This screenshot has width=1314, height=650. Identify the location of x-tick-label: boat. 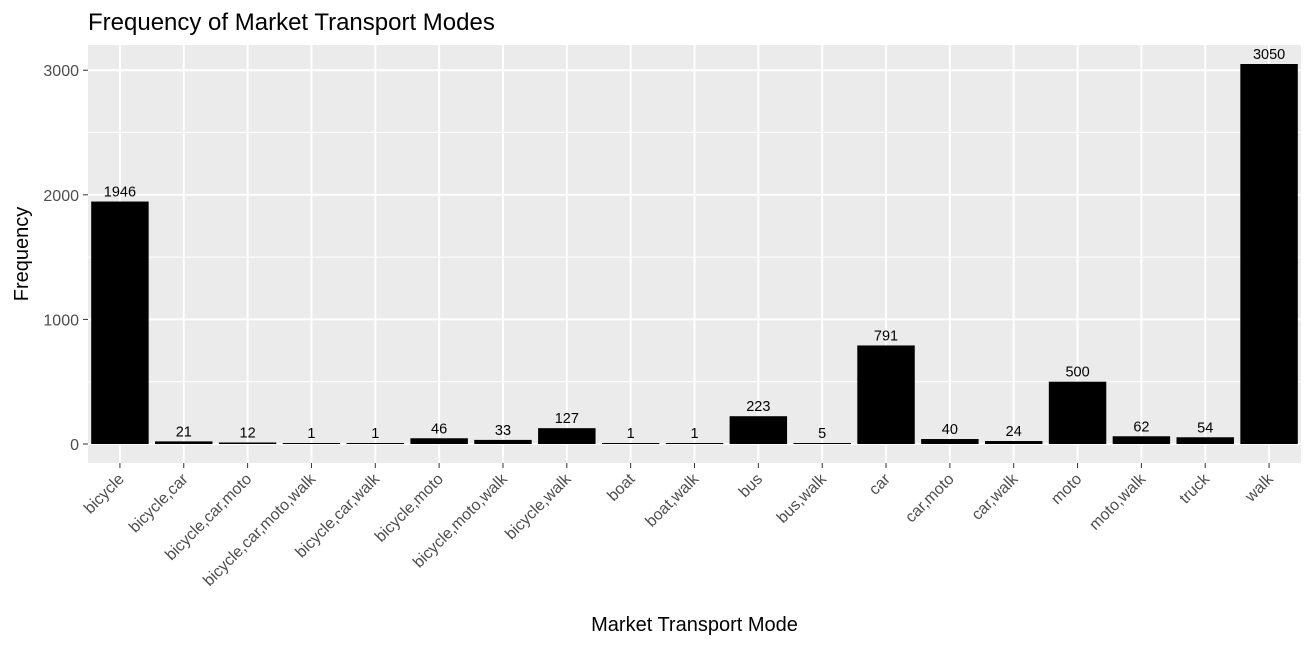
(621, 487).